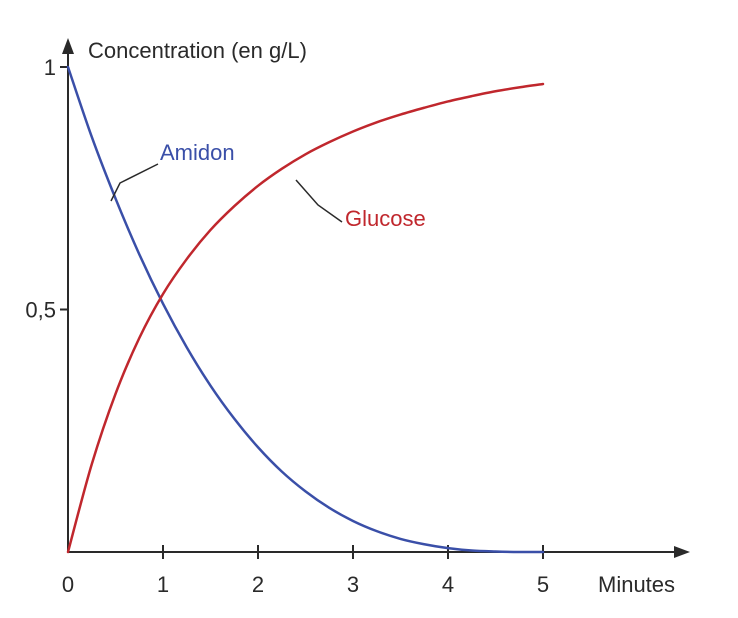 The height and width of the screenshot is (618, 738). Describe the element at coordinates (319, 201) in the screenshot. I see `glucose-leader-line` at that location.